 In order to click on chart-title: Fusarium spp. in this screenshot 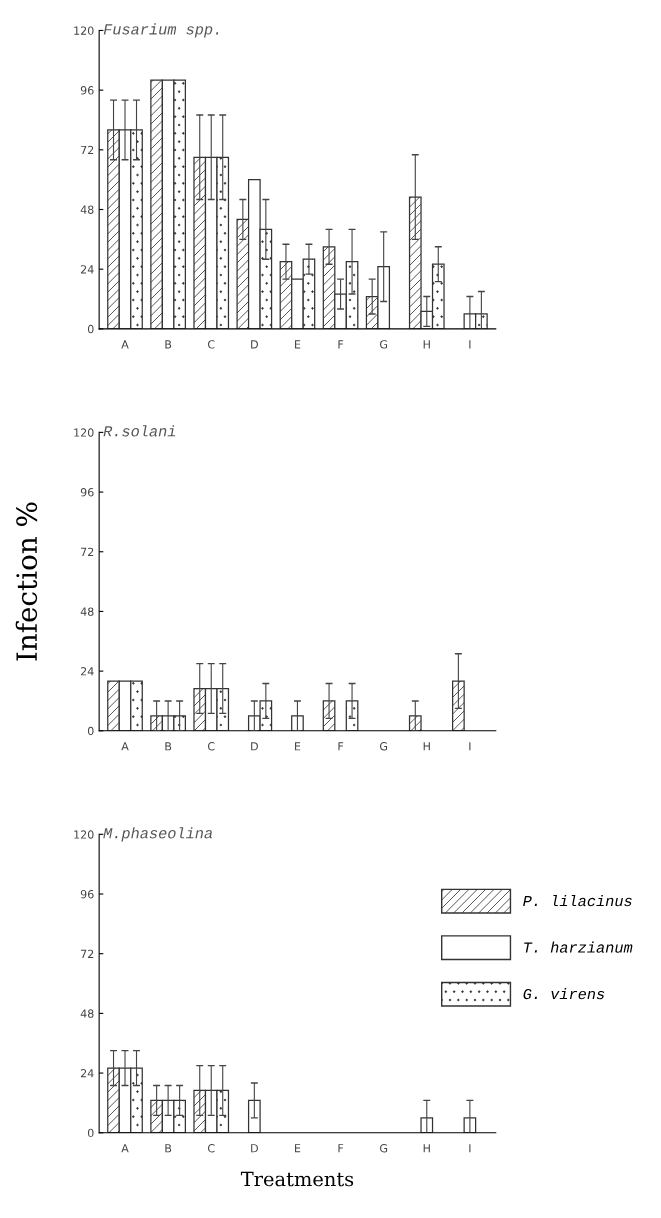, I will do `click(161, 30)`.